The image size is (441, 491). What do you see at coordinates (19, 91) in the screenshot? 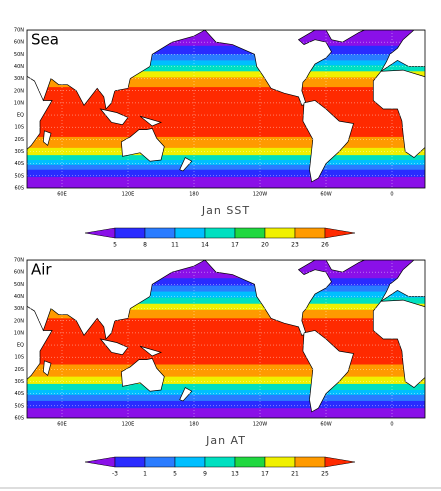
I see `lat-label: 20N` at bounding box center [19, 91].